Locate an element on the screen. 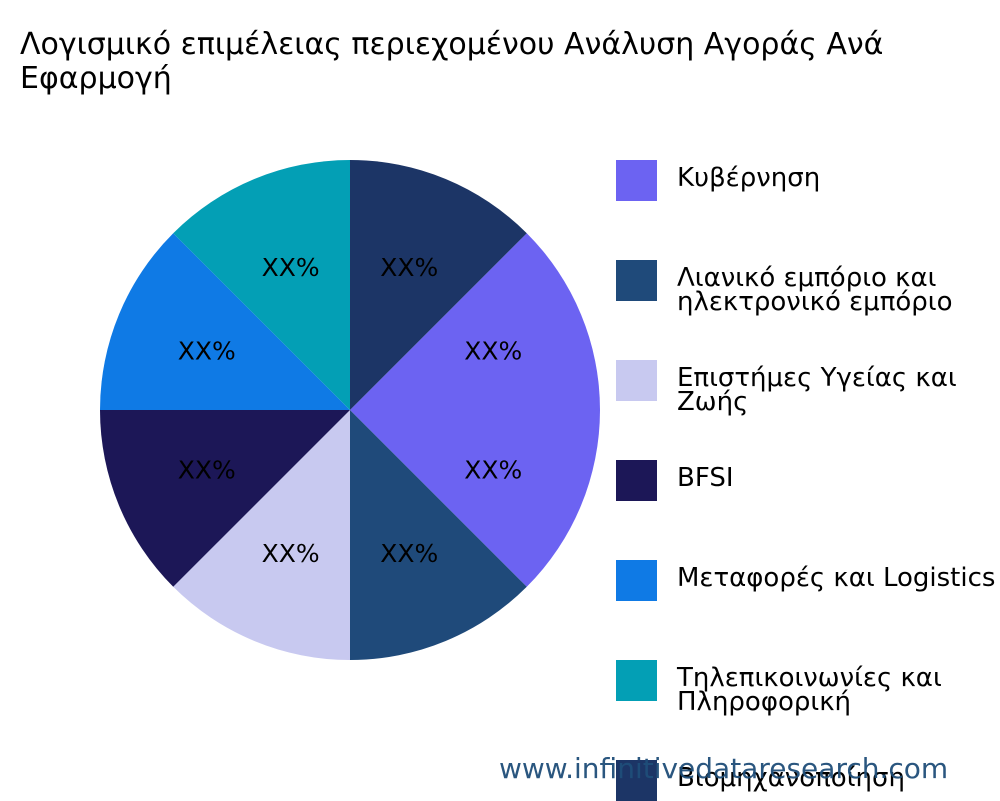 This screenshot has height=801, width=1000. legend-label: Μεταφορές και Logistics is located at coordinates (836, 578).